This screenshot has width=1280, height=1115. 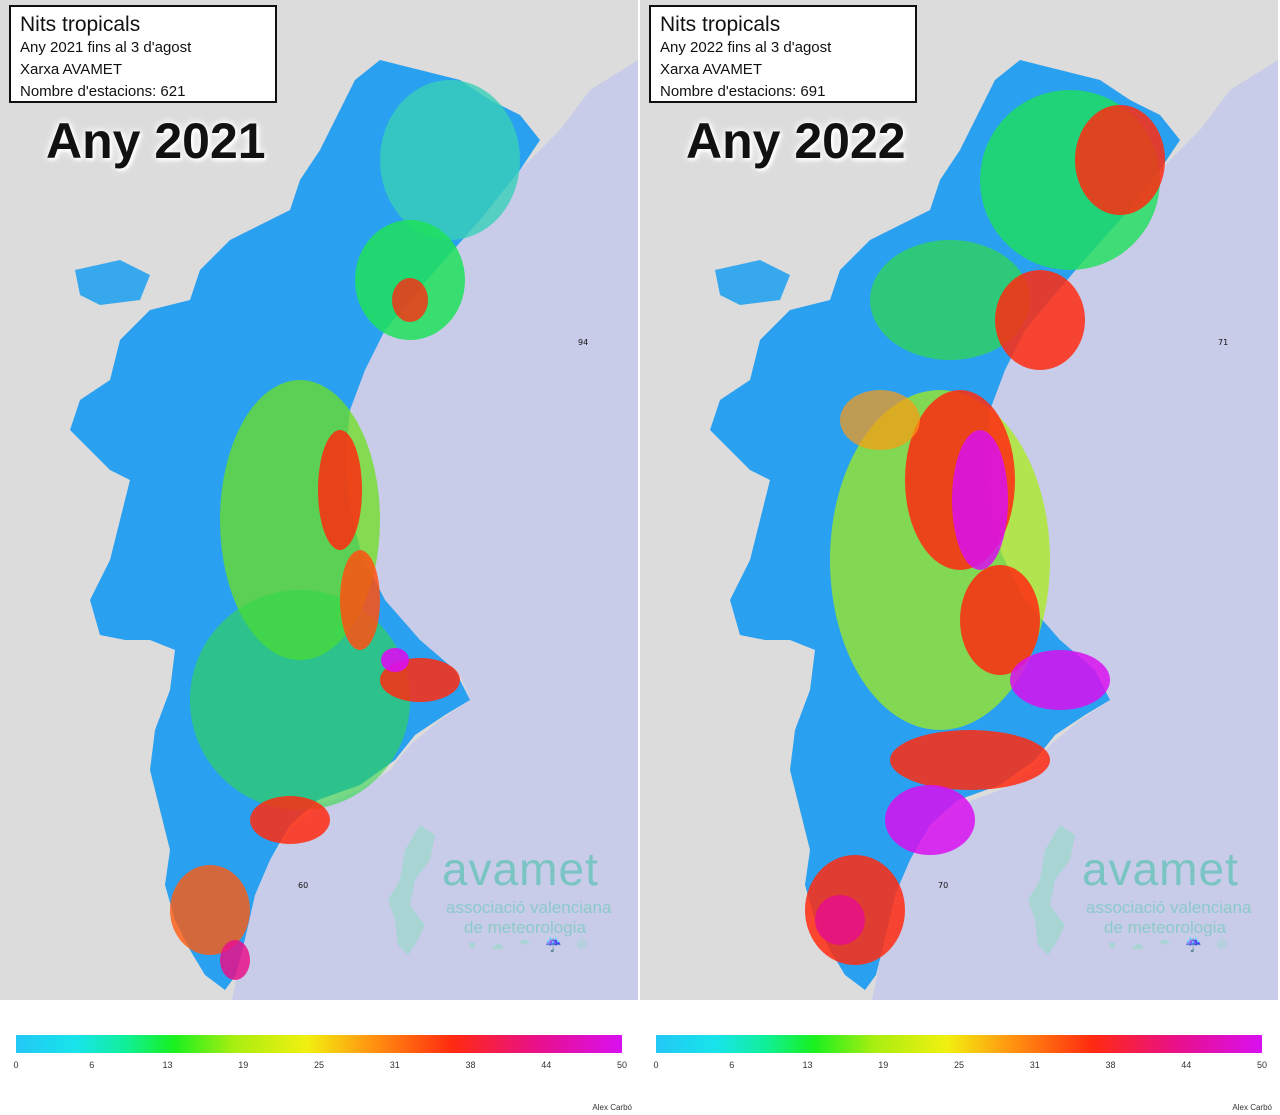 What do you see at coordinates (743, 91) in the screenshot?
I see `info-stations: Nombre d'estacions: 691` at bounding box center [743, 91].